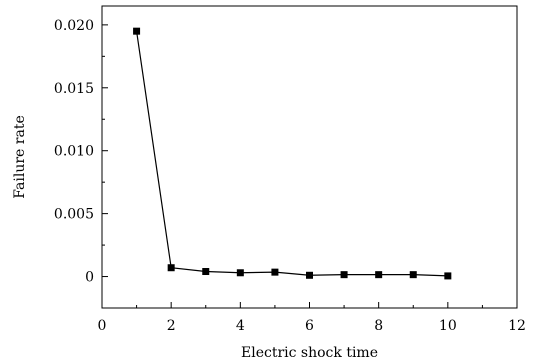 The width and height of the screenshot is (539, 364). I want to click on x-tick-label: 12, so click(517, 326).